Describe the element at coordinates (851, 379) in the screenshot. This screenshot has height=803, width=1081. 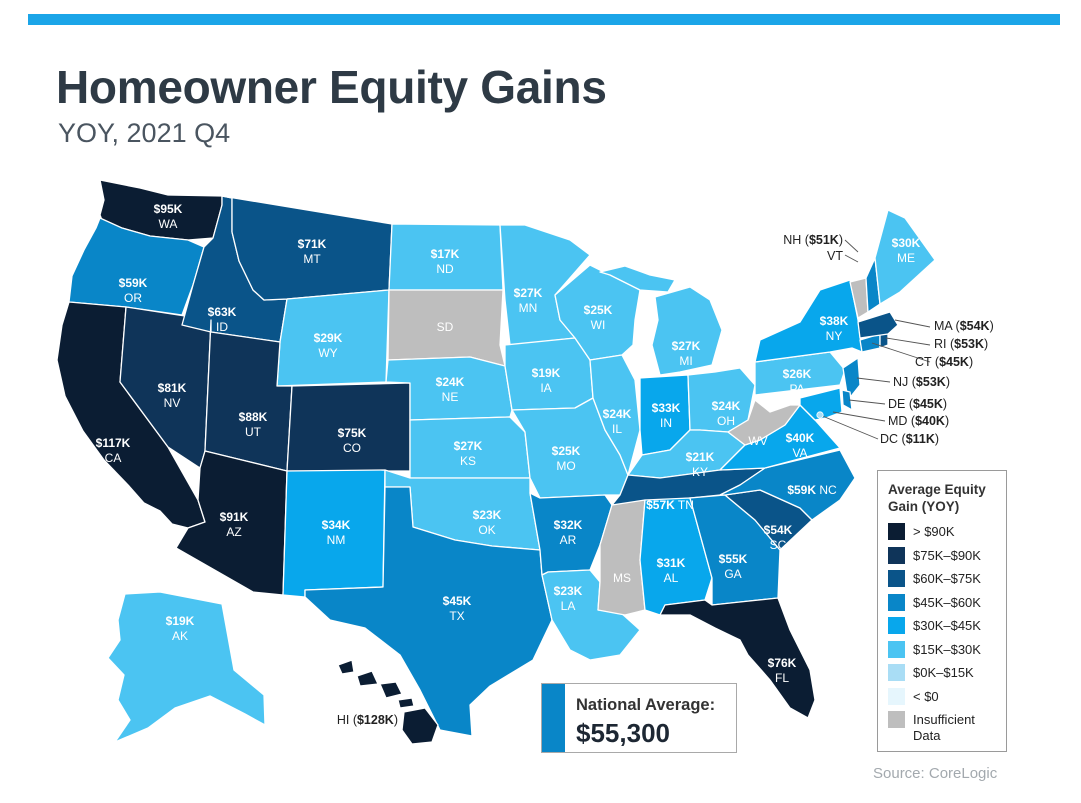
I see `state-nj` at that location.